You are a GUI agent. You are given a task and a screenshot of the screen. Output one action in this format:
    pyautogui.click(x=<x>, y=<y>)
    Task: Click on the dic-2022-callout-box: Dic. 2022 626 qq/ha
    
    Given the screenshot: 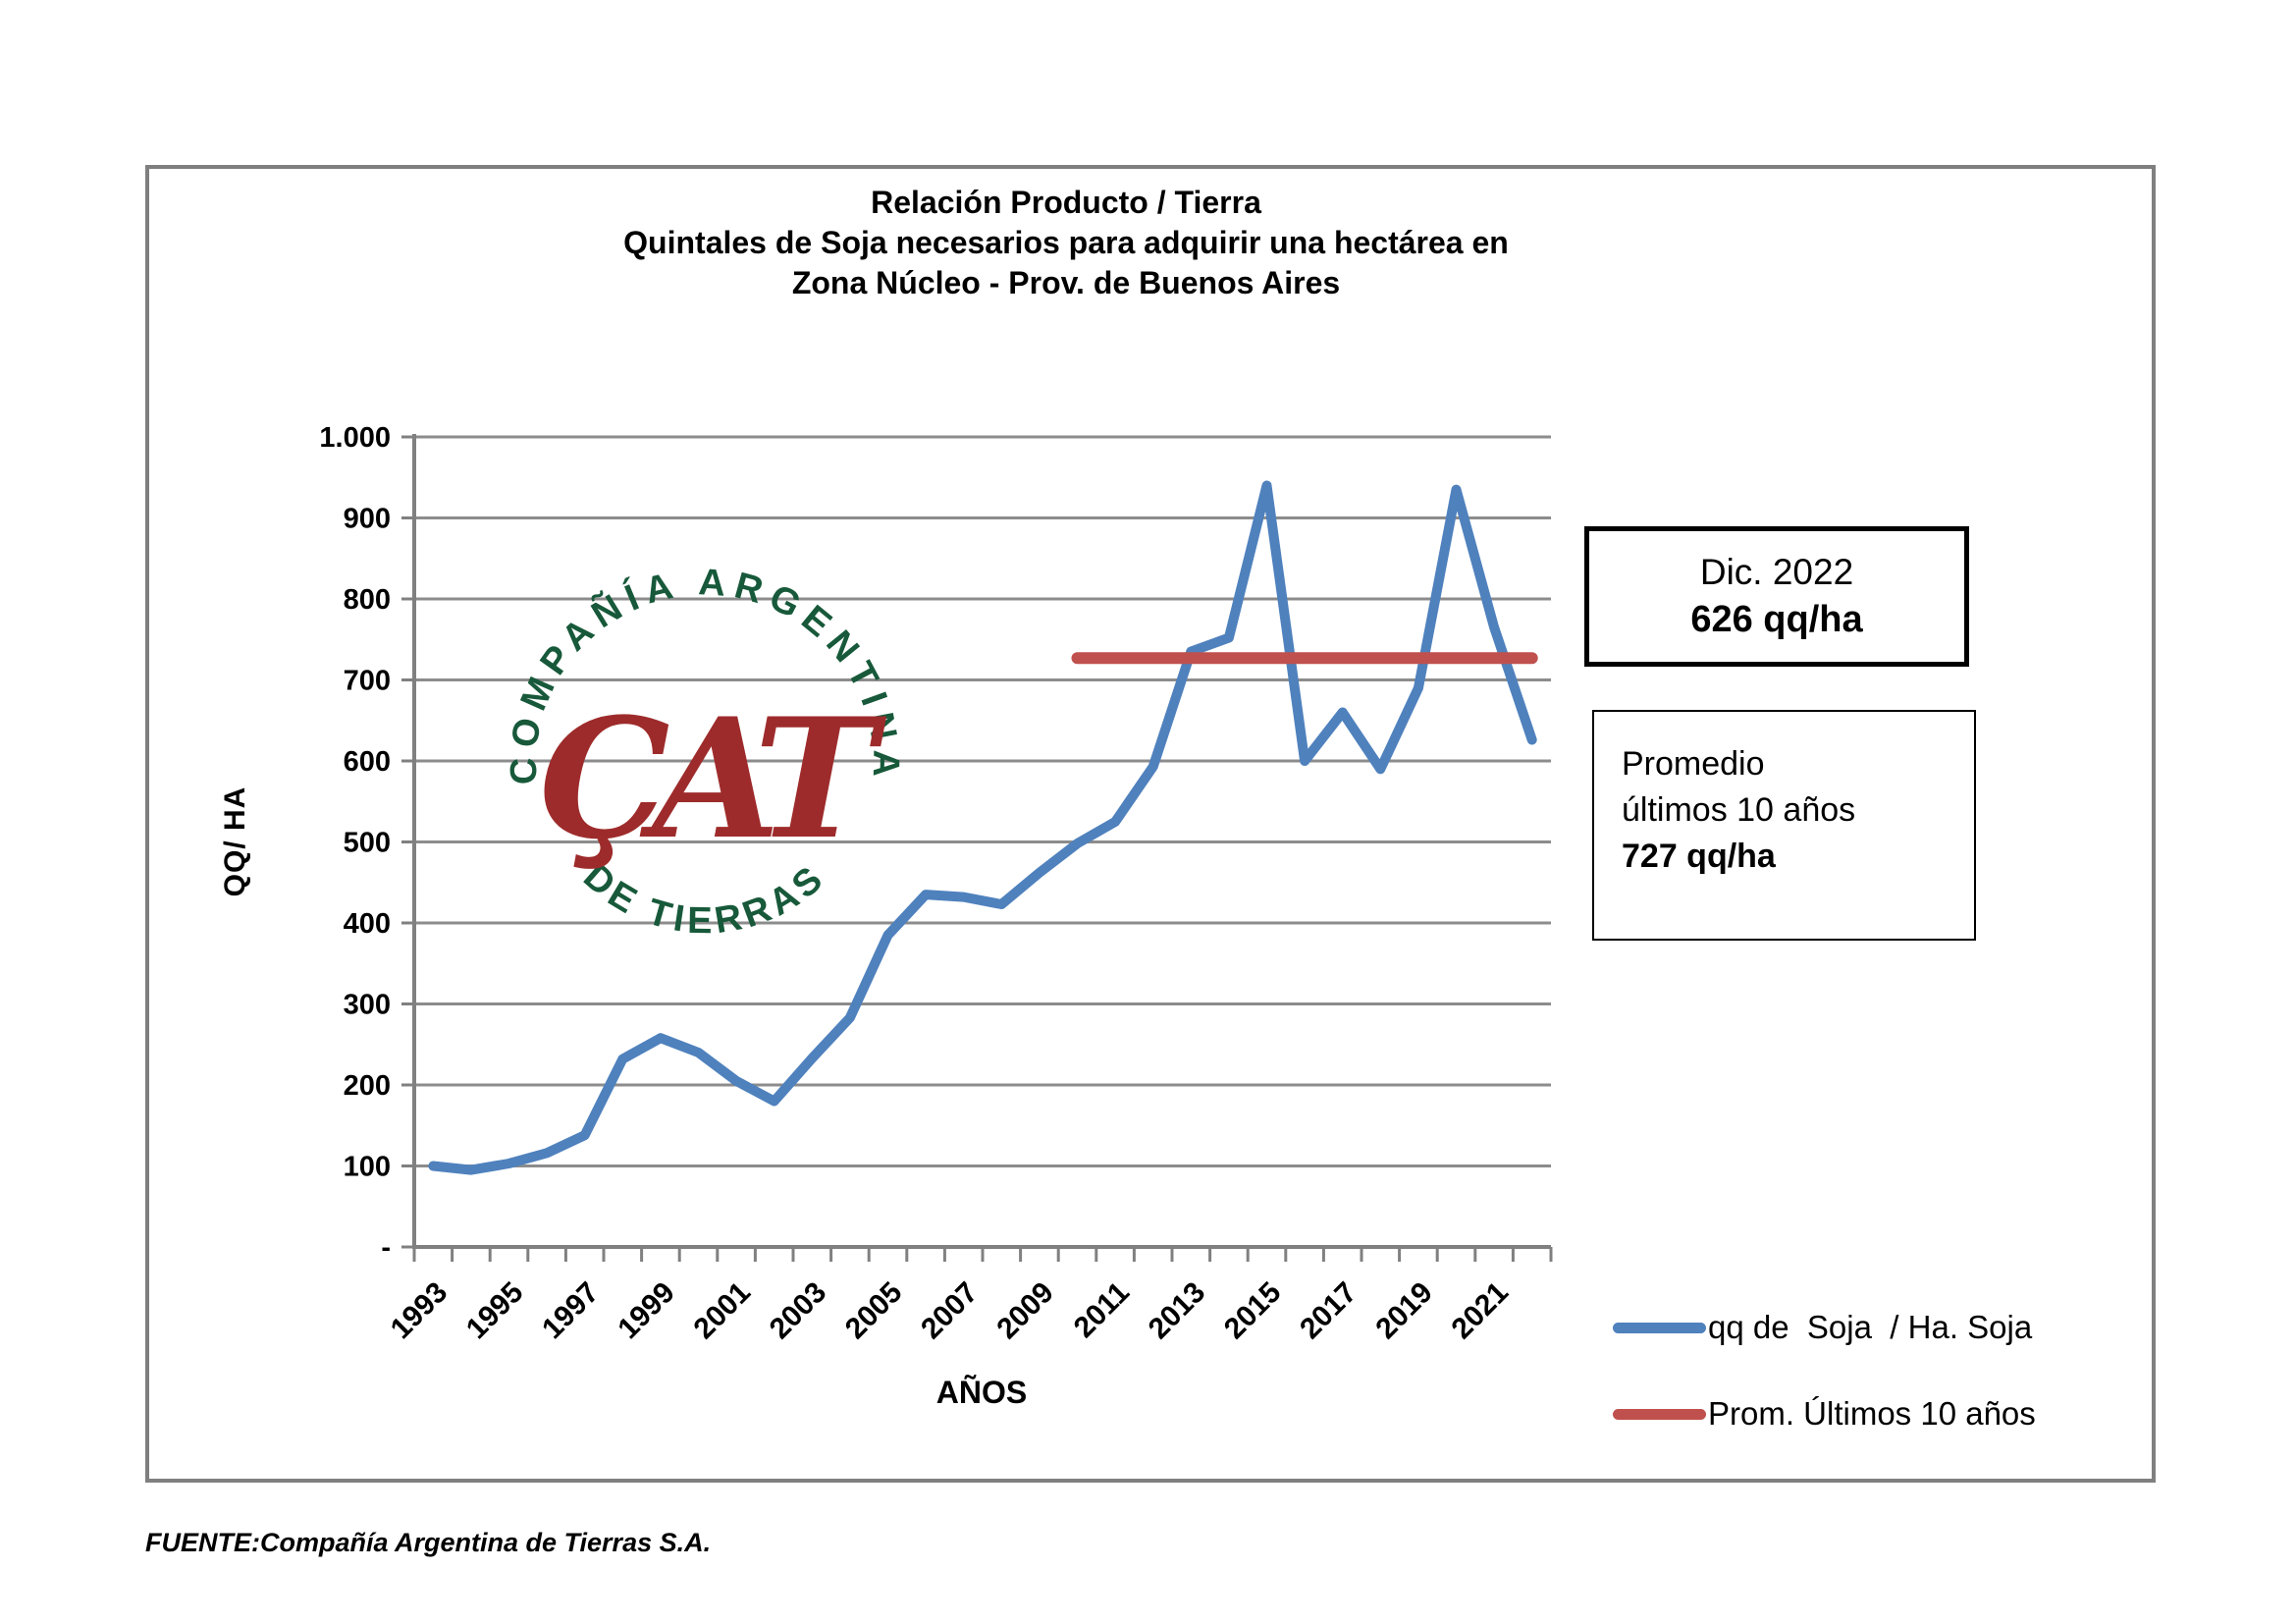 What is the action you would take?
    pyautogui.click(x=1776, y=596)
    